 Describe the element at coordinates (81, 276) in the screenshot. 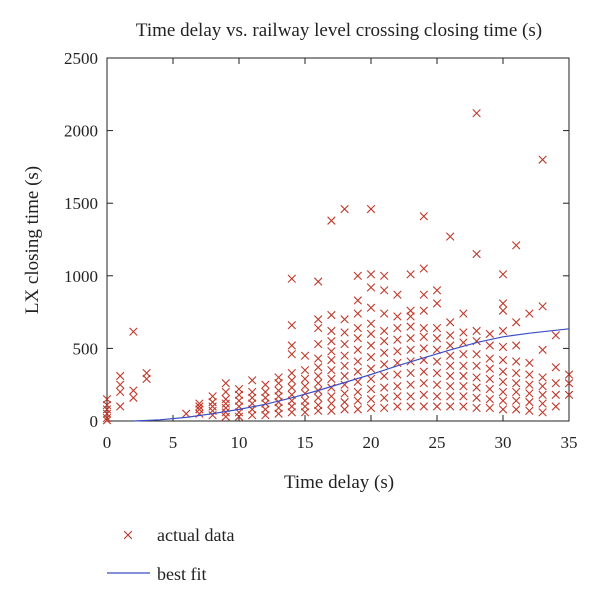

I see `y-tick-label: 1000` at that location.